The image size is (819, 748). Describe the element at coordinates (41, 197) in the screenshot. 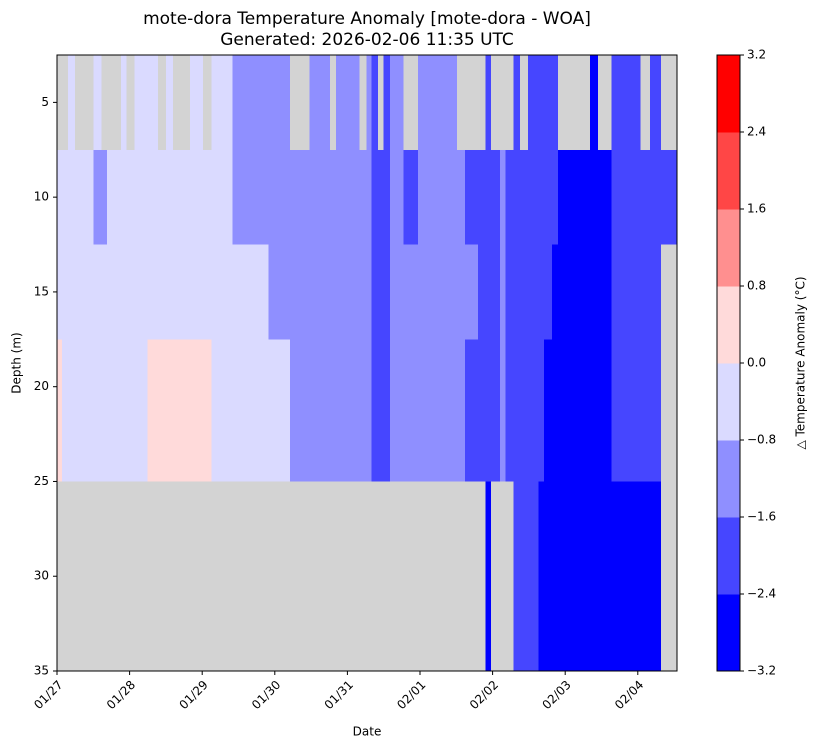

I see `y-tick-label: 10` at that location.